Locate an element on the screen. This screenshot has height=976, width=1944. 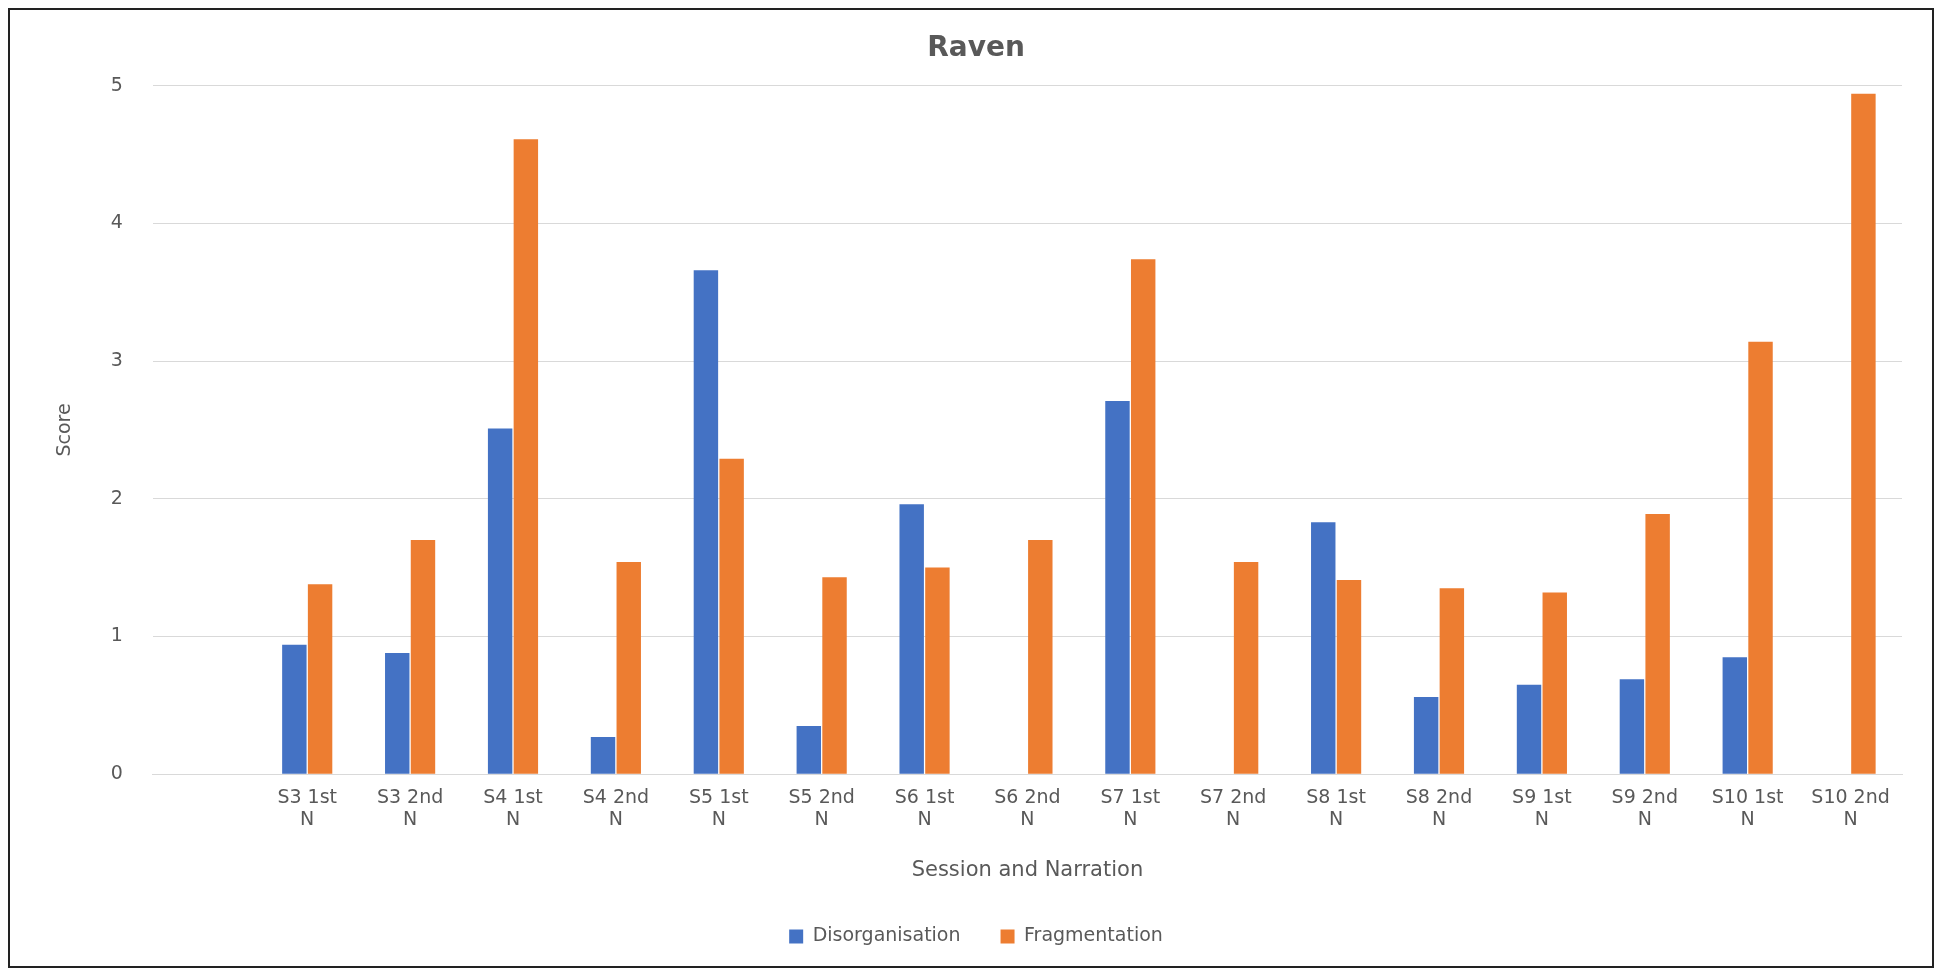
y-tick-label: 2 is located at coordinates (116, 496).